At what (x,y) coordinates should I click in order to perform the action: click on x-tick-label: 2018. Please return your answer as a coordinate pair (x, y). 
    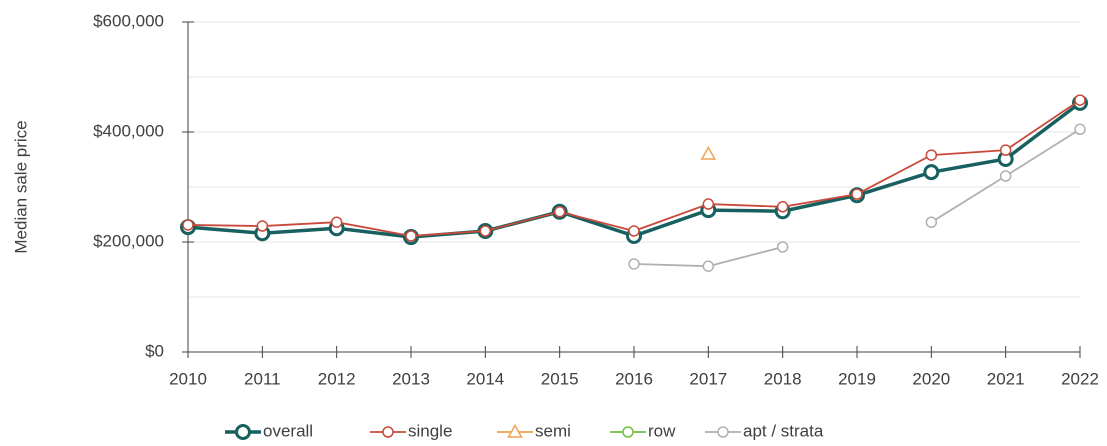
    Looking at the image, I should click on (783, 378).